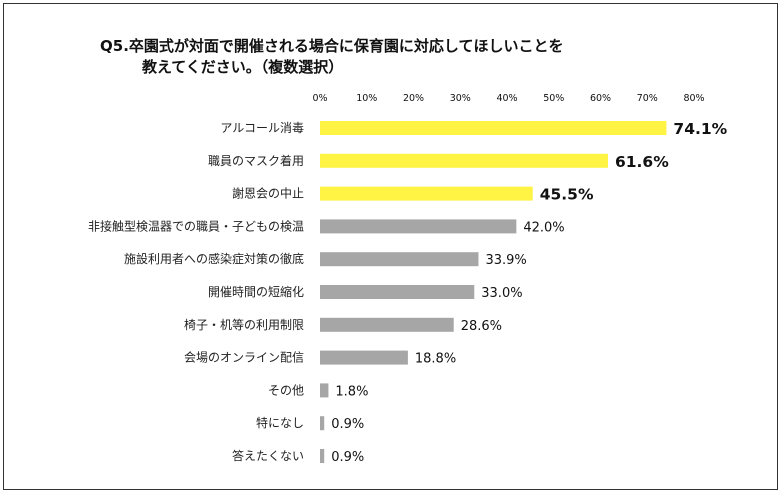 Image resolution: width=783 pixels, height=495 pixels. I want to click on data-label: 61.6%, so click(642, 162).